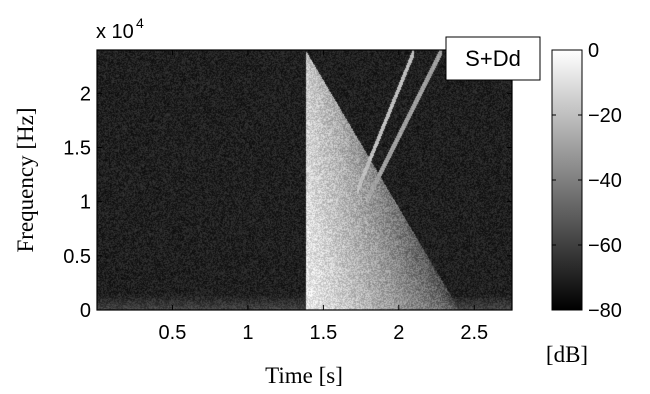  What do you see at coordinates (247, 333) in the screenshot?
I see `x-tick-label: 1` at bounding box center [247, 333].